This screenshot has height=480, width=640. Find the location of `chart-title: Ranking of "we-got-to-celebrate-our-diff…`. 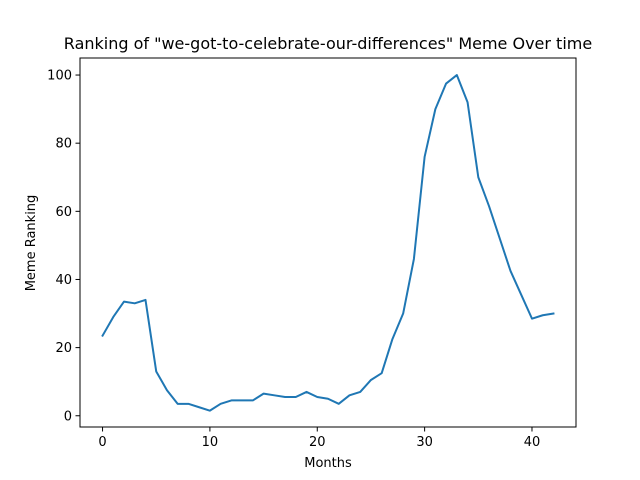

chart-title: Ranking of "we-got-to-celebrate-our-diff… is located at coordinates (328, 43).